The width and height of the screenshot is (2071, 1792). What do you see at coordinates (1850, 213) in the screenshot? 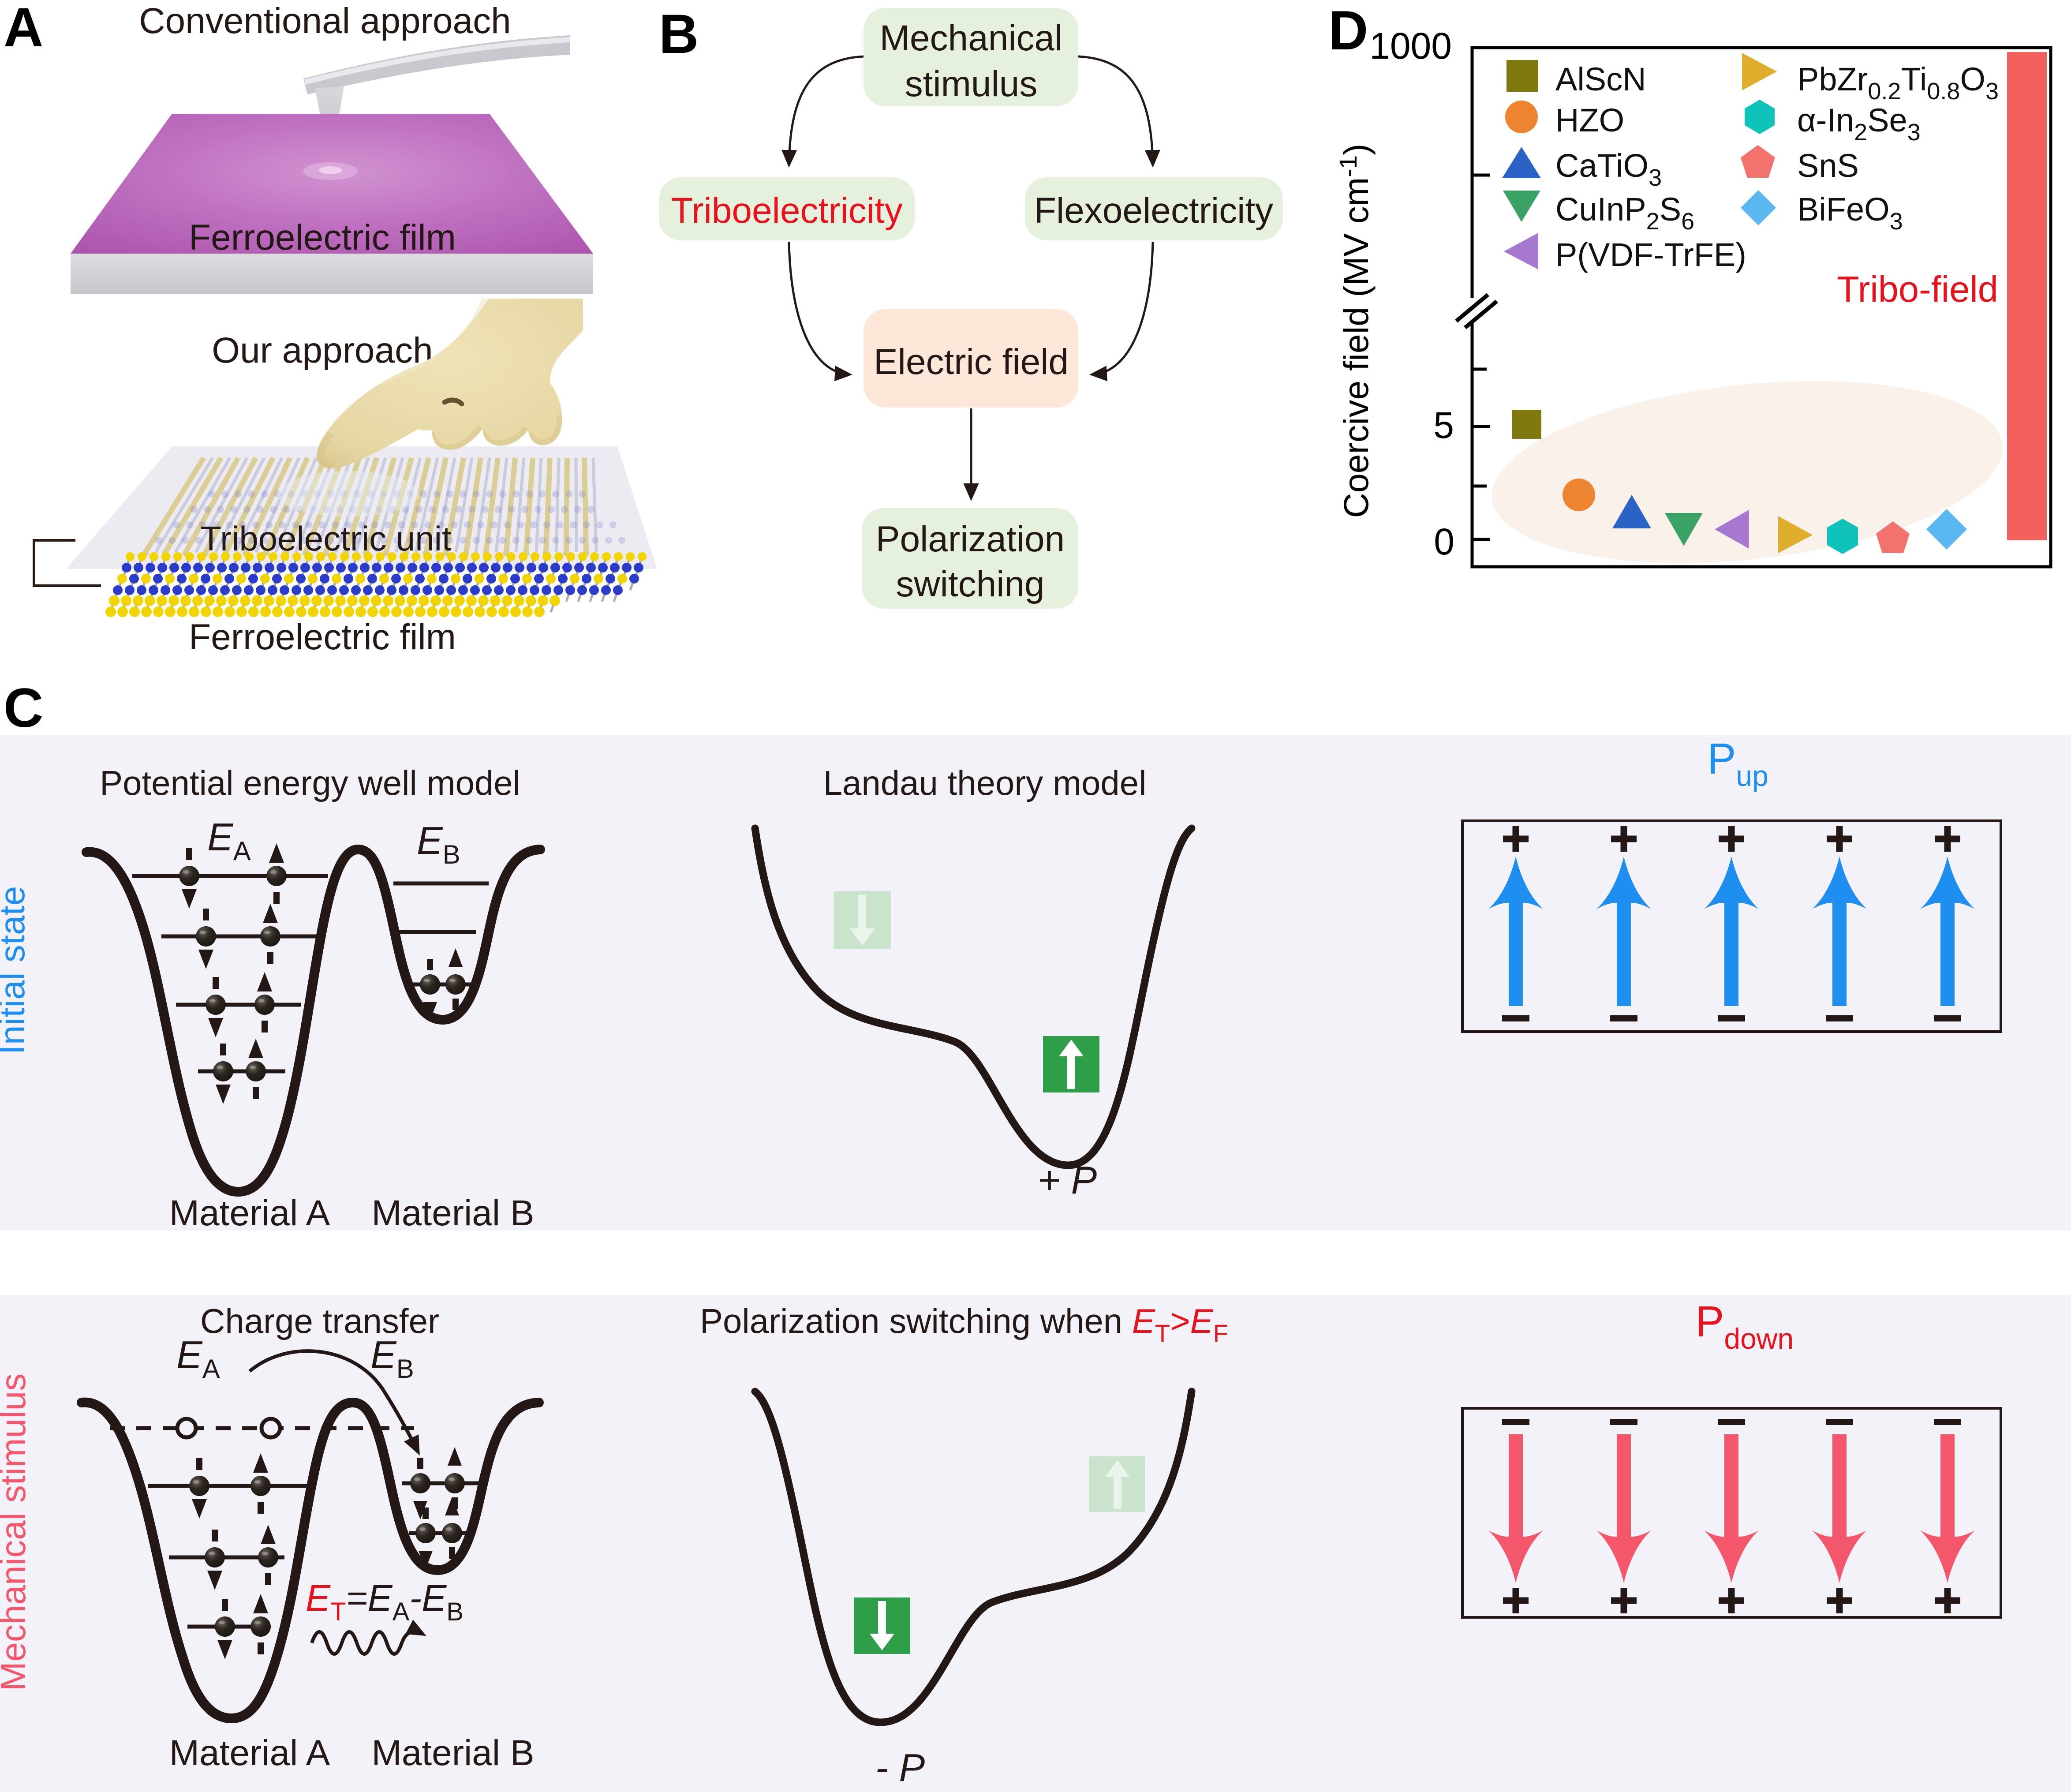
I see `svg-text: BiFeO3` at bounding box center [1850, 213].